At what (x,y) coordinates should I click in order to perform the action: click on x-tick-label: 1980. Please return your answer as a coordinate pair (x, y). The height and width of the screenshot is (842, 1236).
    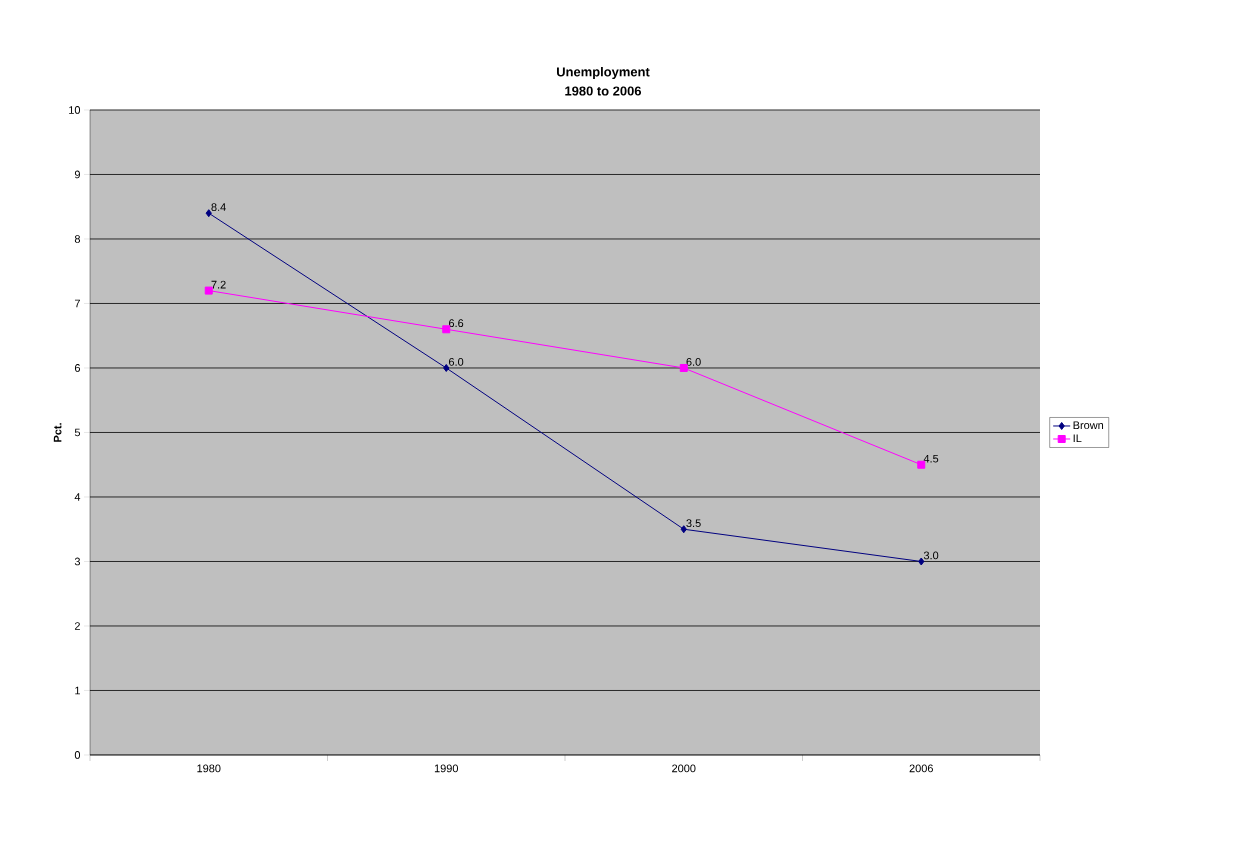
    Looking at the image, I should click on (209, 768).